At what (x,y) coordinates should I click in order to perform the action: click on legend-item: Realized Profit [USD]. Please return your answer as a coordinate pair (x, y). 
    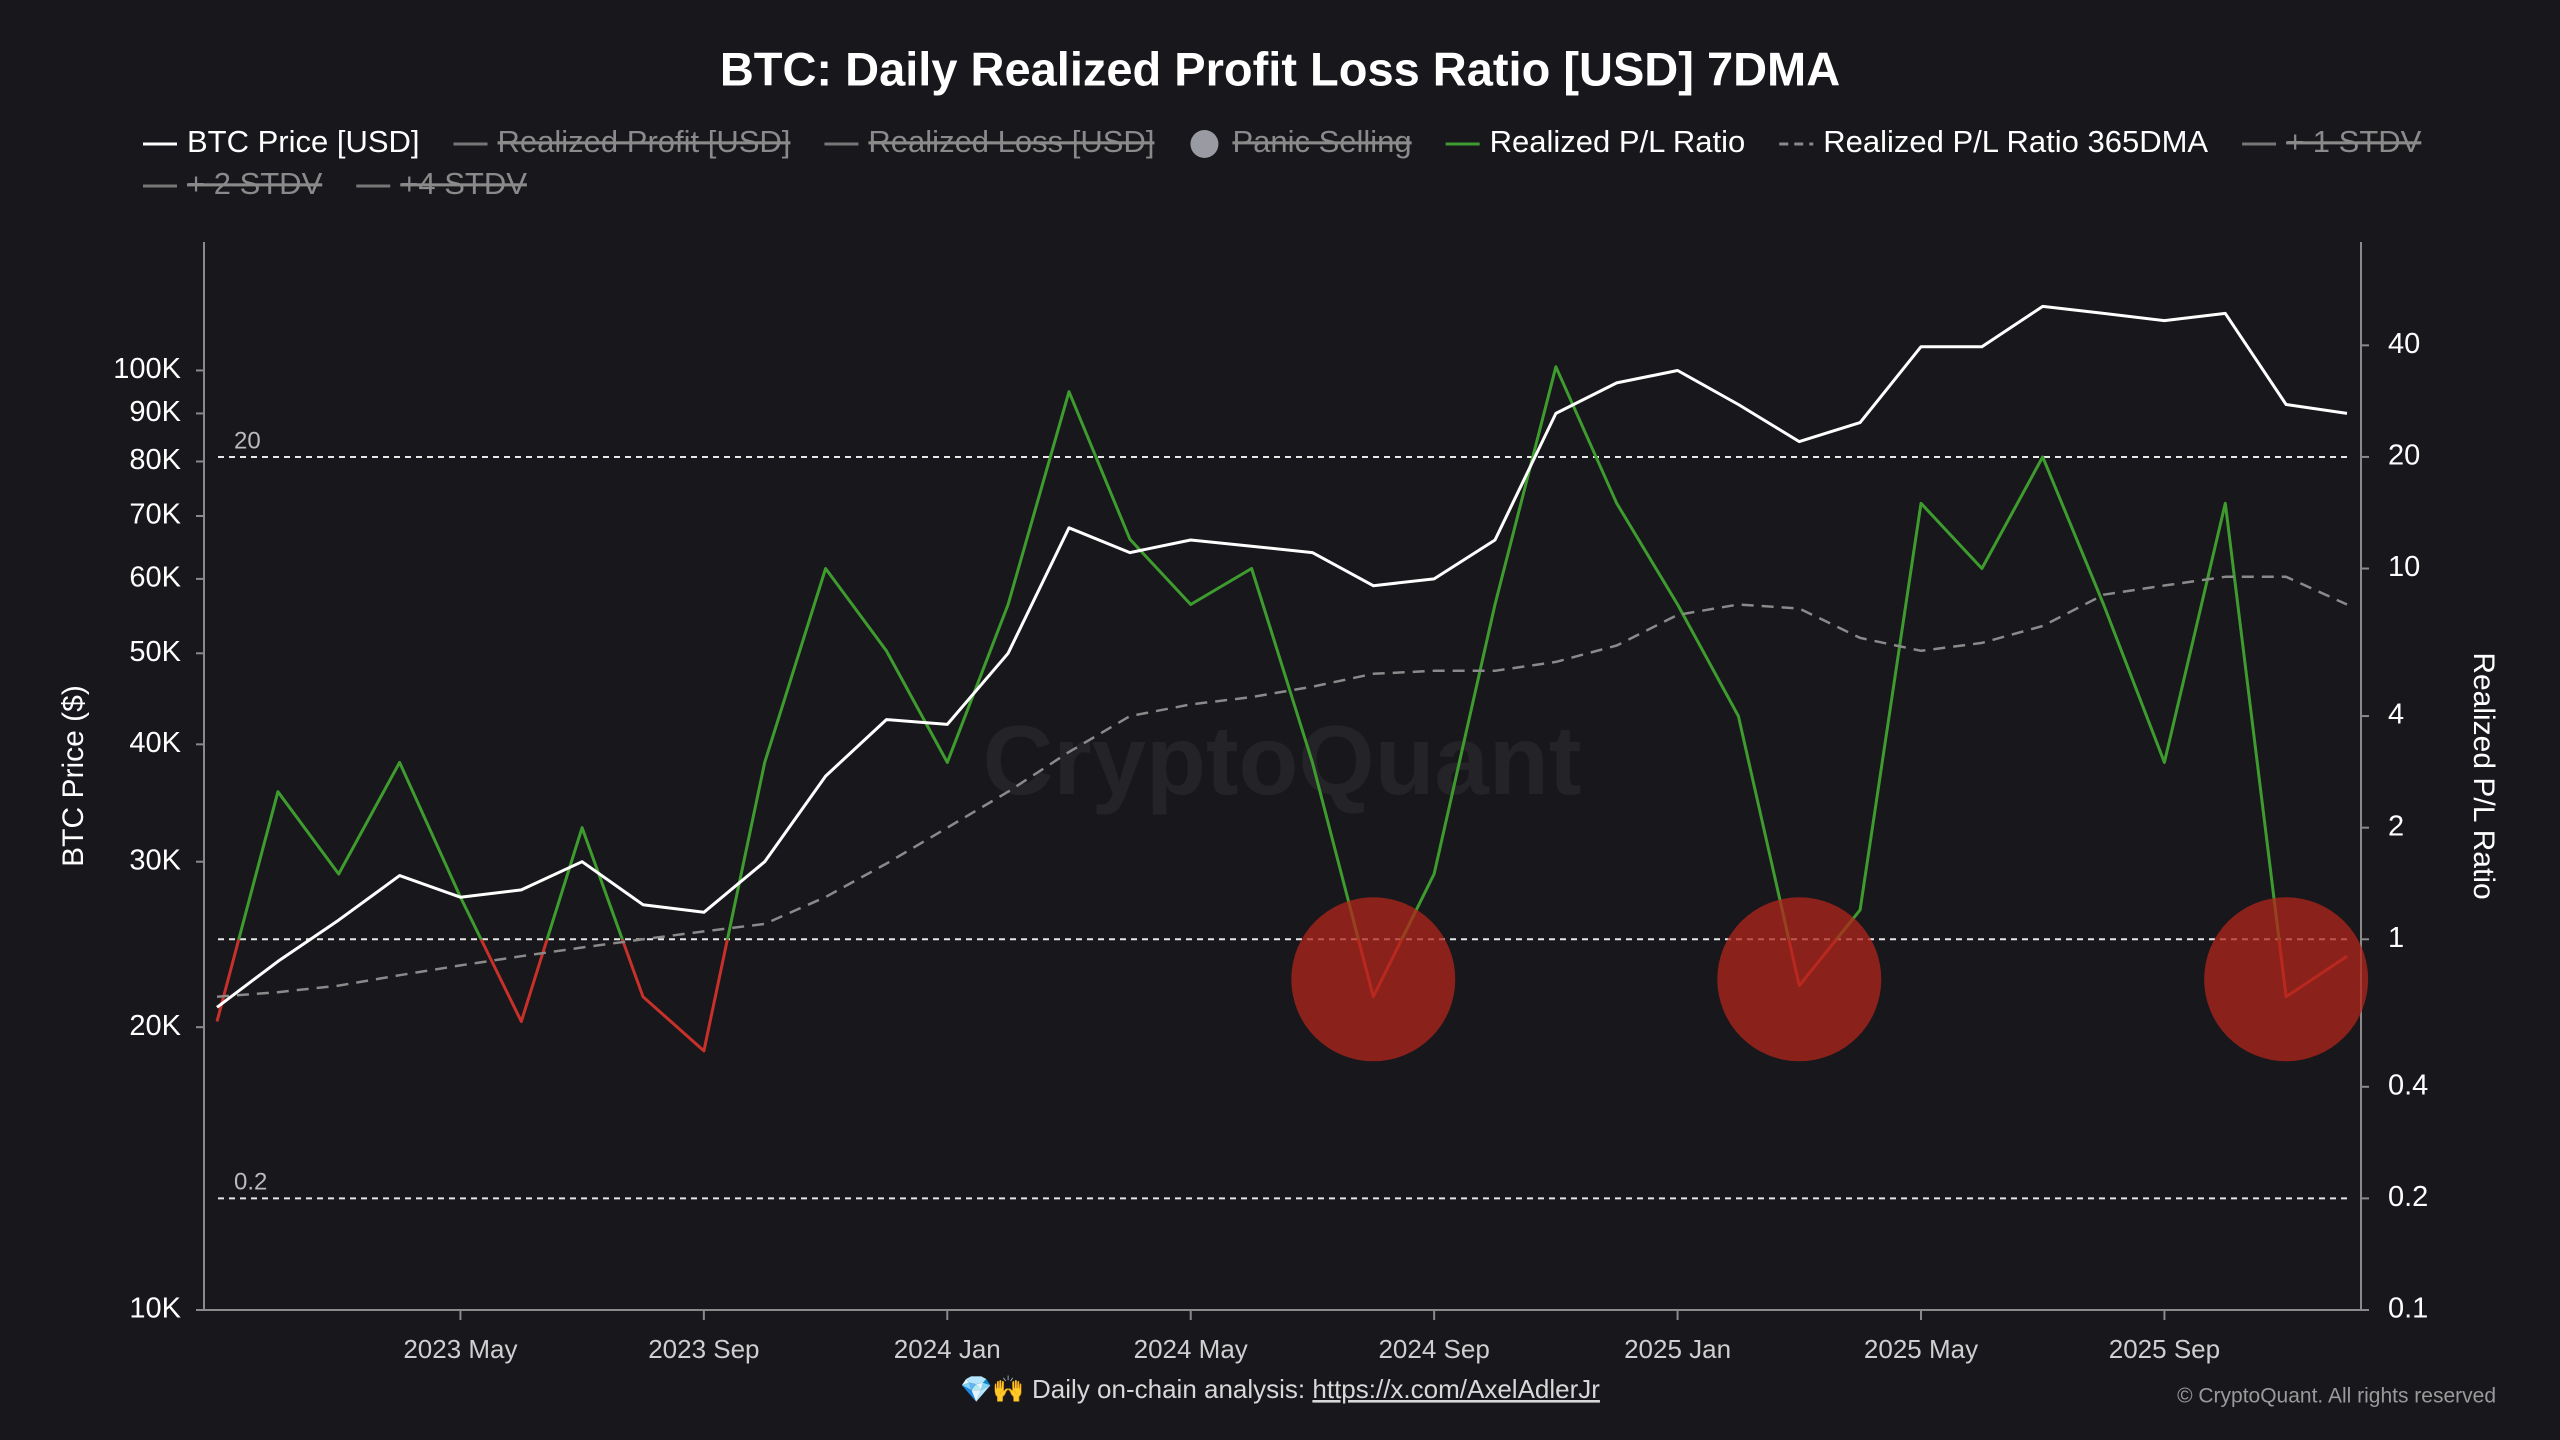
    Looking at the image, I should click on (622, 141).